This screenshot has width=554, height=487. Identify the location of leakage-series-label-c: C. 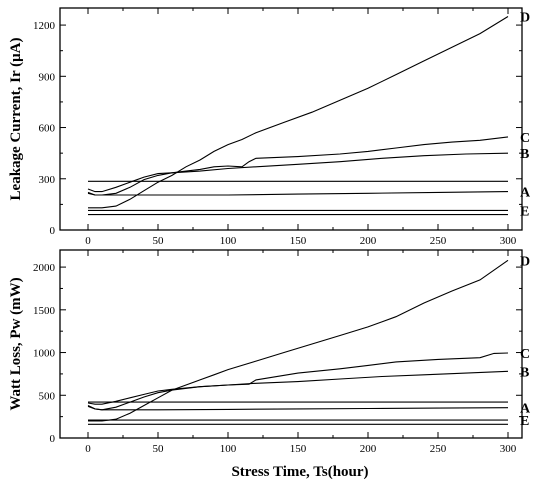
(525, 138).